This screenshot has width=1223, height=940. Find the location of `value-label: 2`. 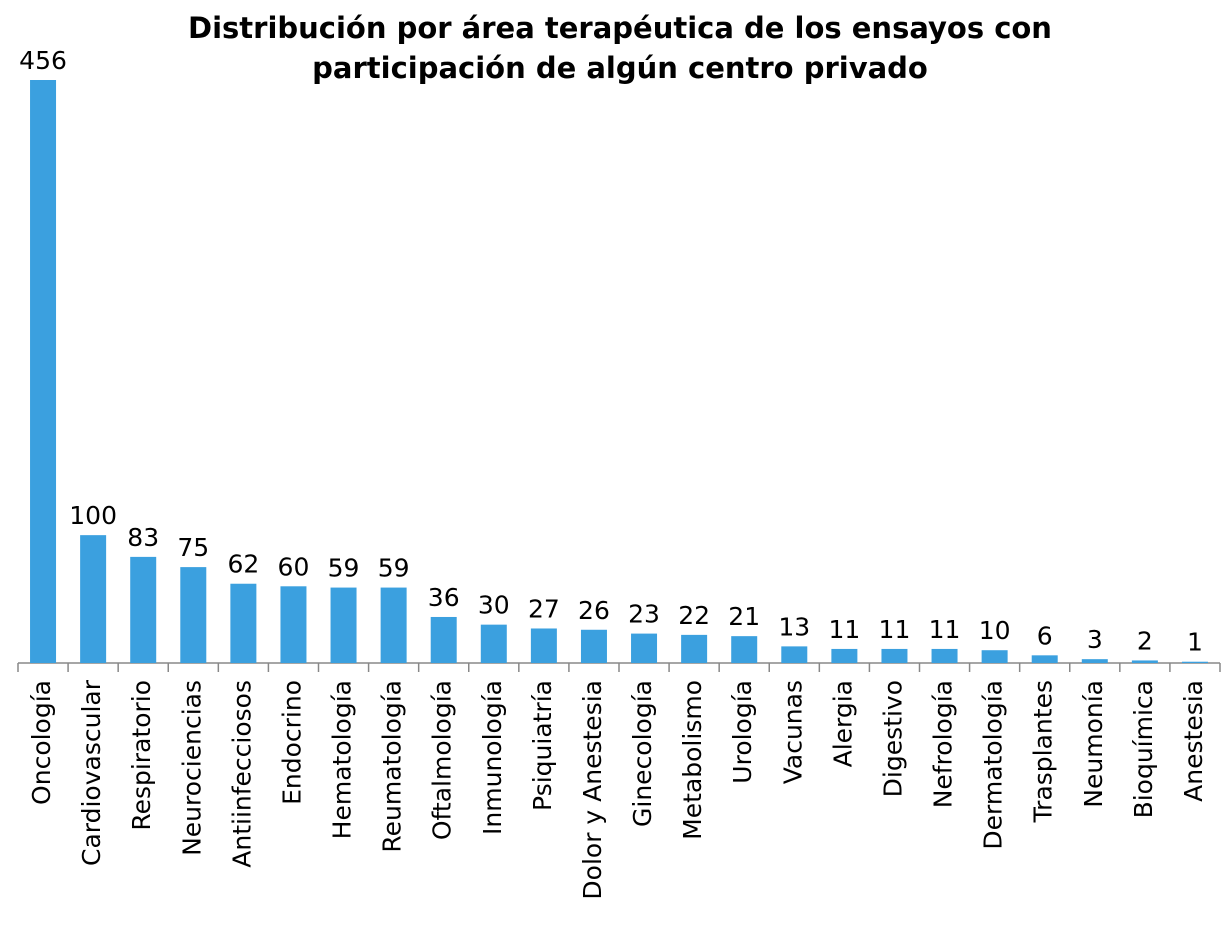

value-label: 2 is located at coordinates (1145, 640).